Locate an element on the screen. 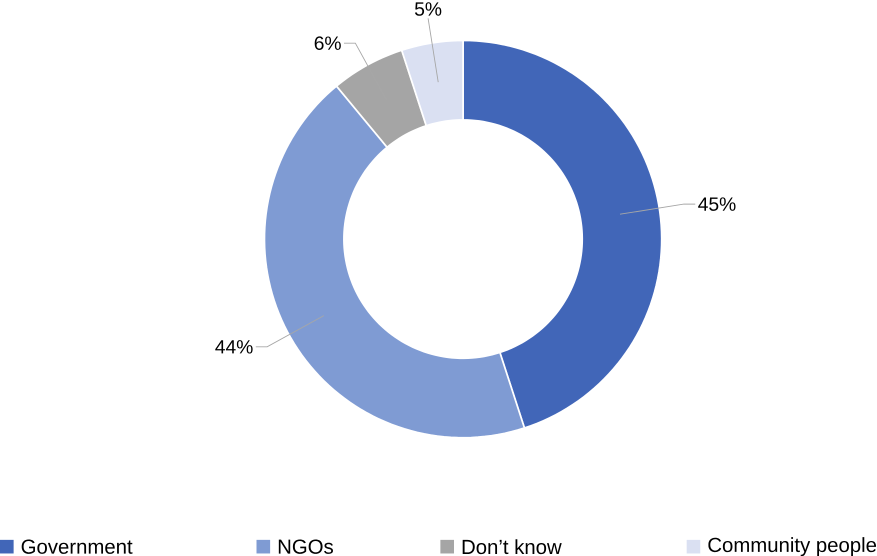  data-label: 45% is located at coordinates (717, 204).